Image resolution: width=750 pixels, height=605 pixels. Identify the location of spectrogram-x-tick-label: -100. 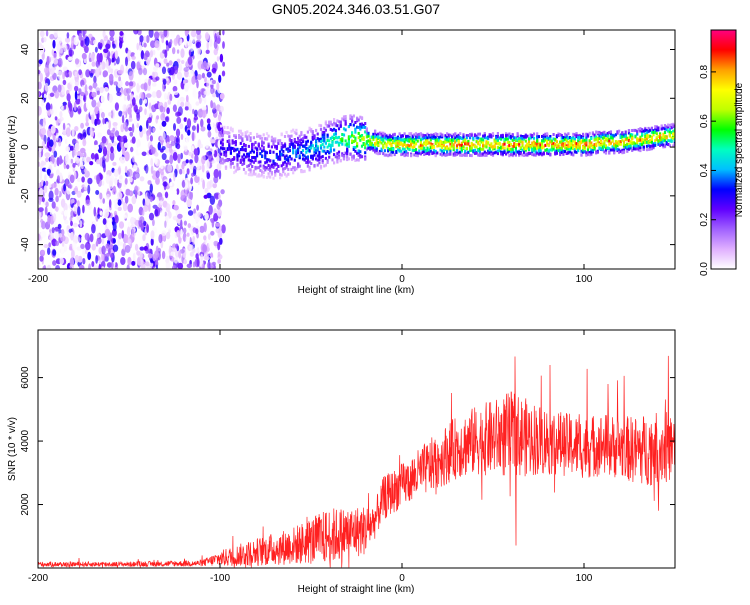
(220, 279).